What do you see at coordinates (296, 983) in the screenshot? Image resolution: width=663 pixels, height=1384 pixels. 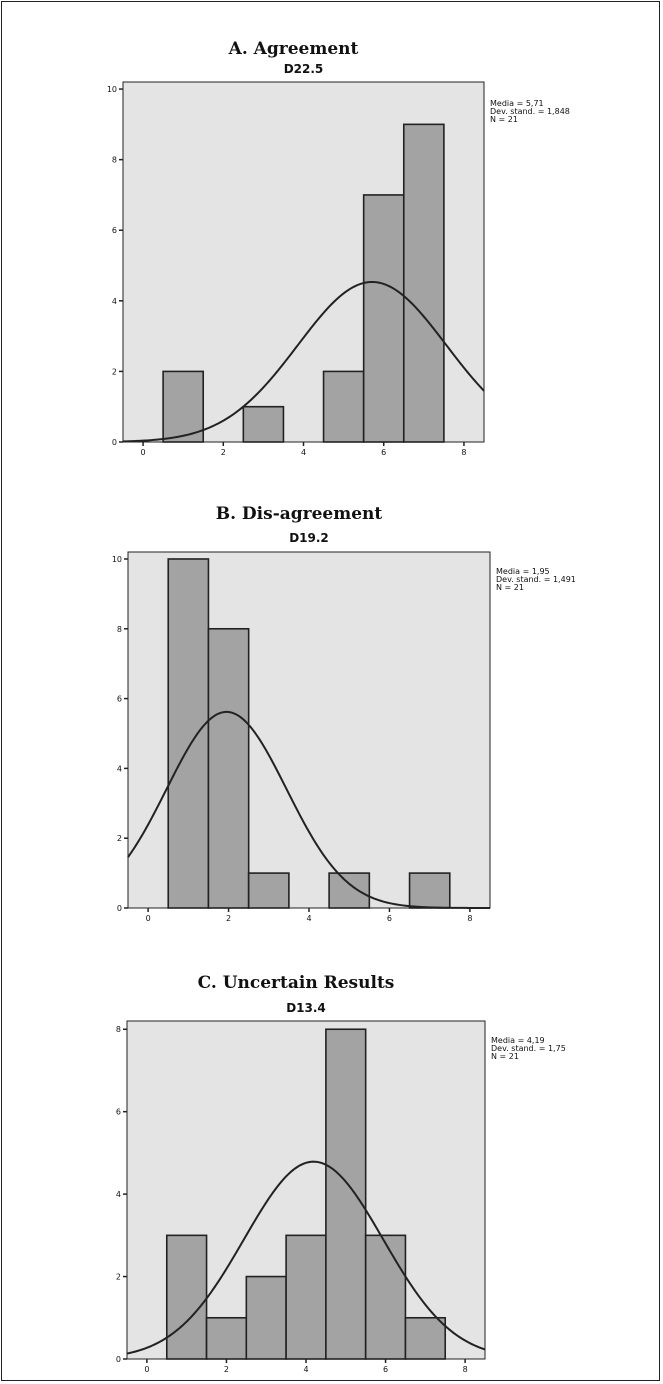 I see `chart-title: C. Uncertain Results` at bounding box center [296, 983].